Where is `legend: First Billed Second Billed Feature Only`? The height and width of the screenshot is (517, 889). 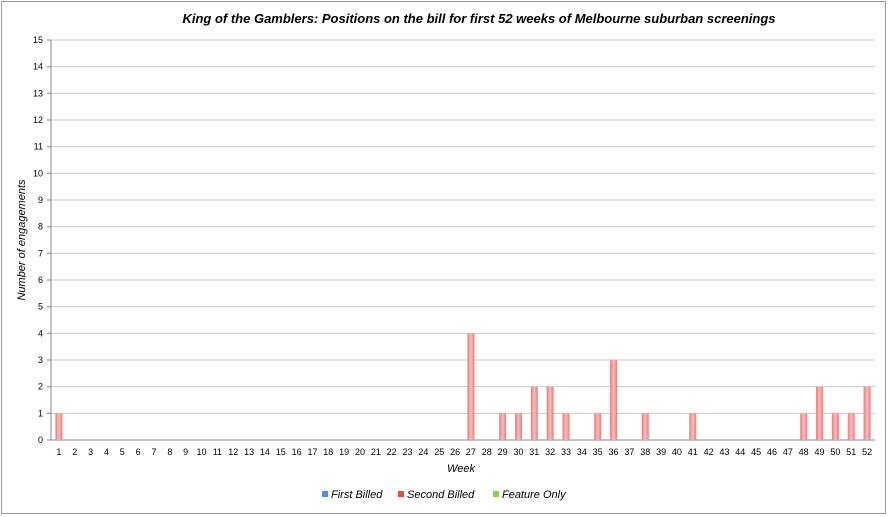 legend: First Billed Second Billed Feature Only is located at coordinates (444, 495).